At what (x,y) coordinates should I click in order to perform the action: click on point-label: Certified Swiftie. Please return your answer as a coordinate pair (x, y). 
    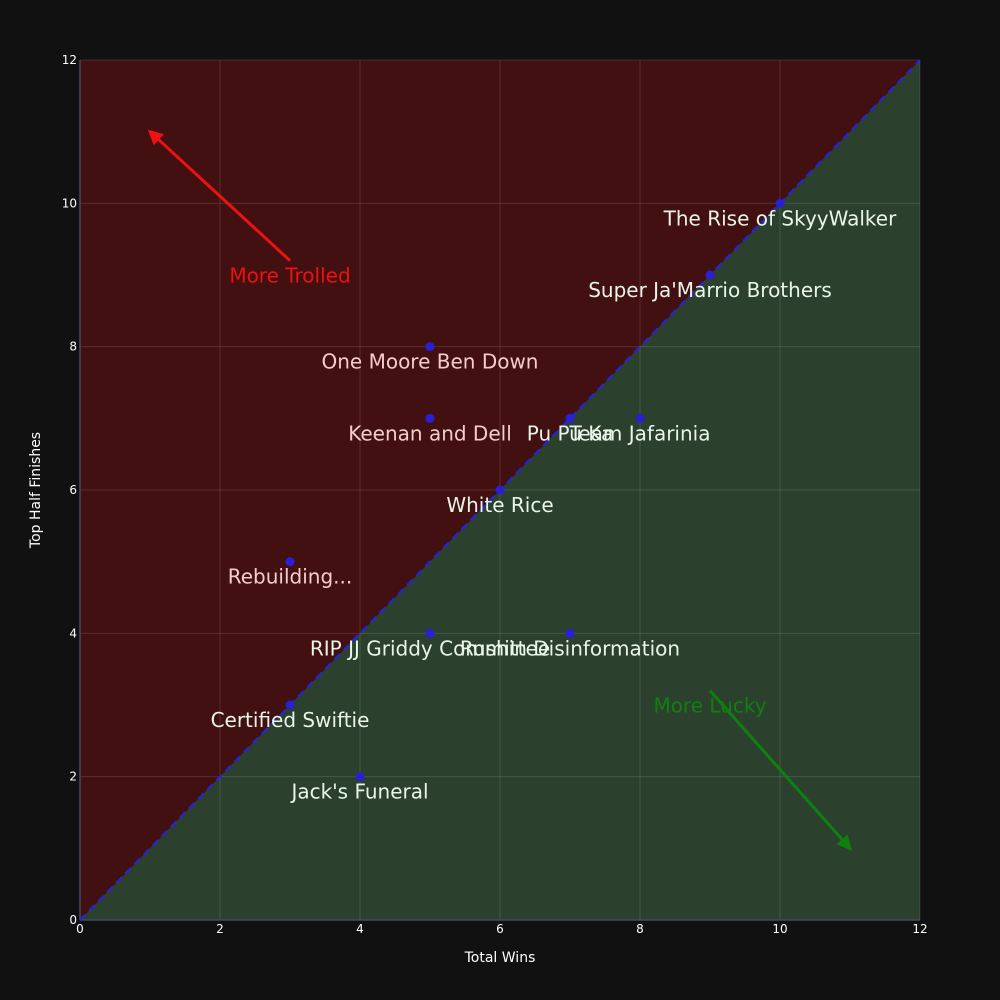
    Looking at the image, I should click on (290, 720).